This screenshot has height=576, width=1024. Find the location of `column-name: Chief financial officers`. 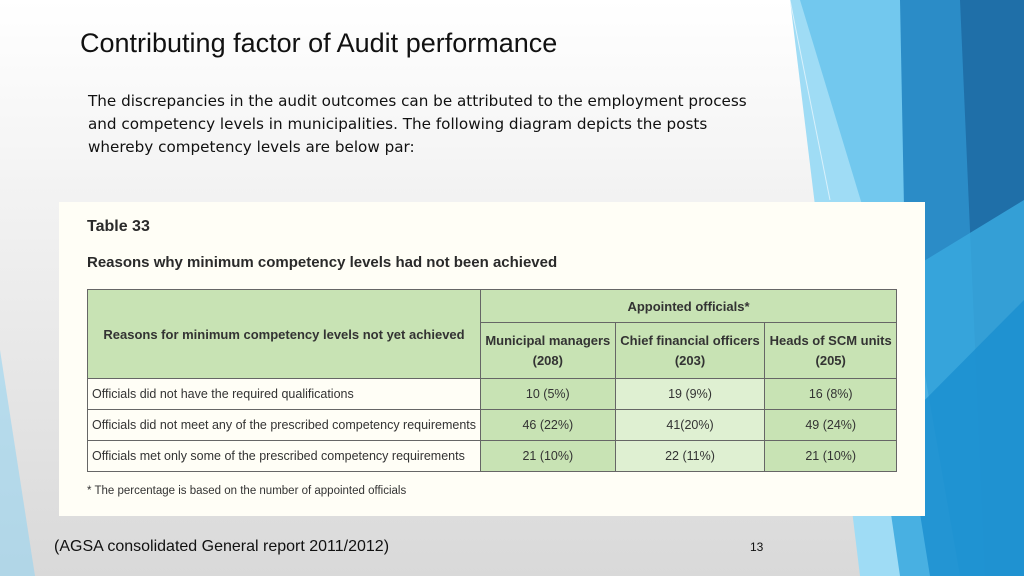

column-name: Chief financial officers is located at coordinates (690, 340).